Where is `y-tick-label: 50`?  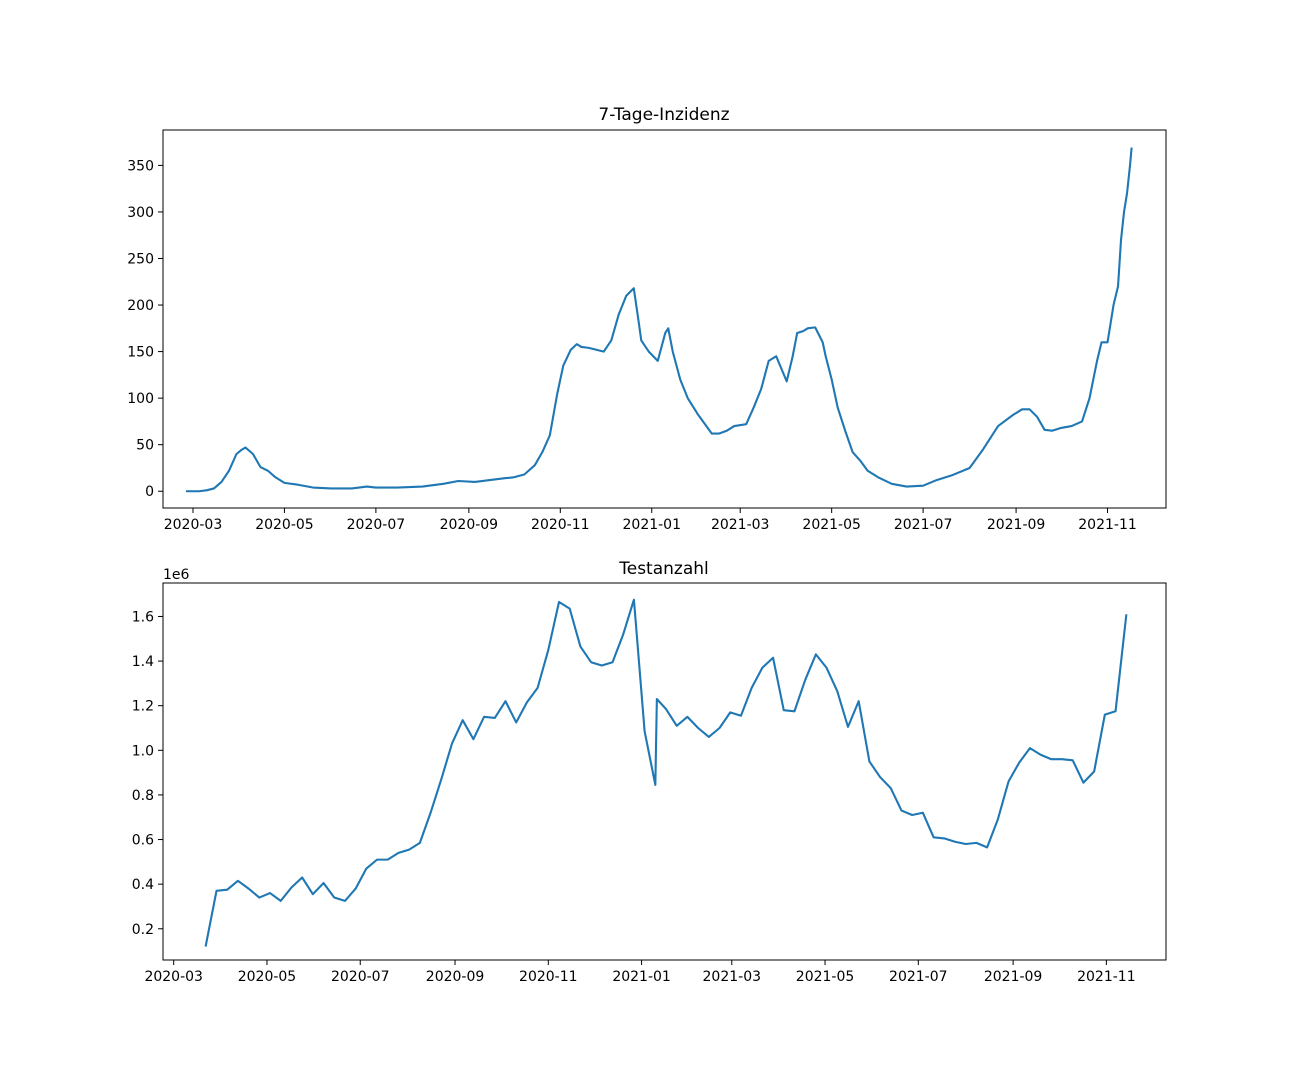
y-tick-label: 50 is located at coordinates (145, 446).